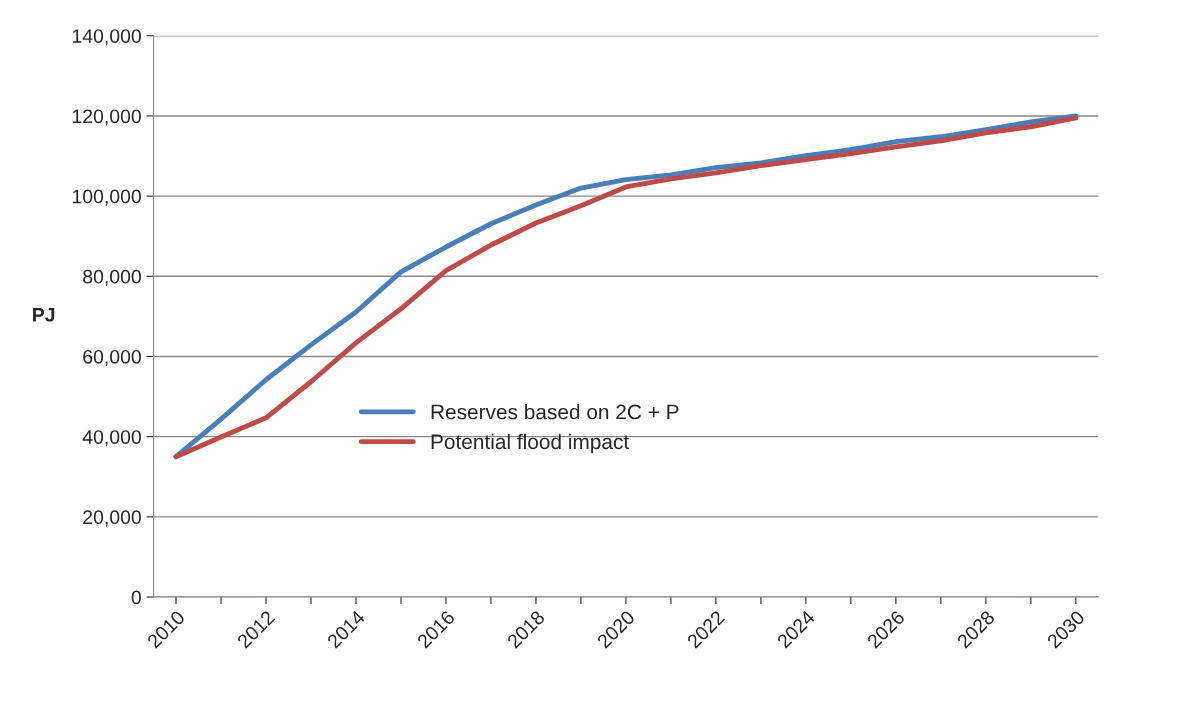 The image size is (1181, 715). I want to click on y-tick-label: 60,000, so click(112, 358).